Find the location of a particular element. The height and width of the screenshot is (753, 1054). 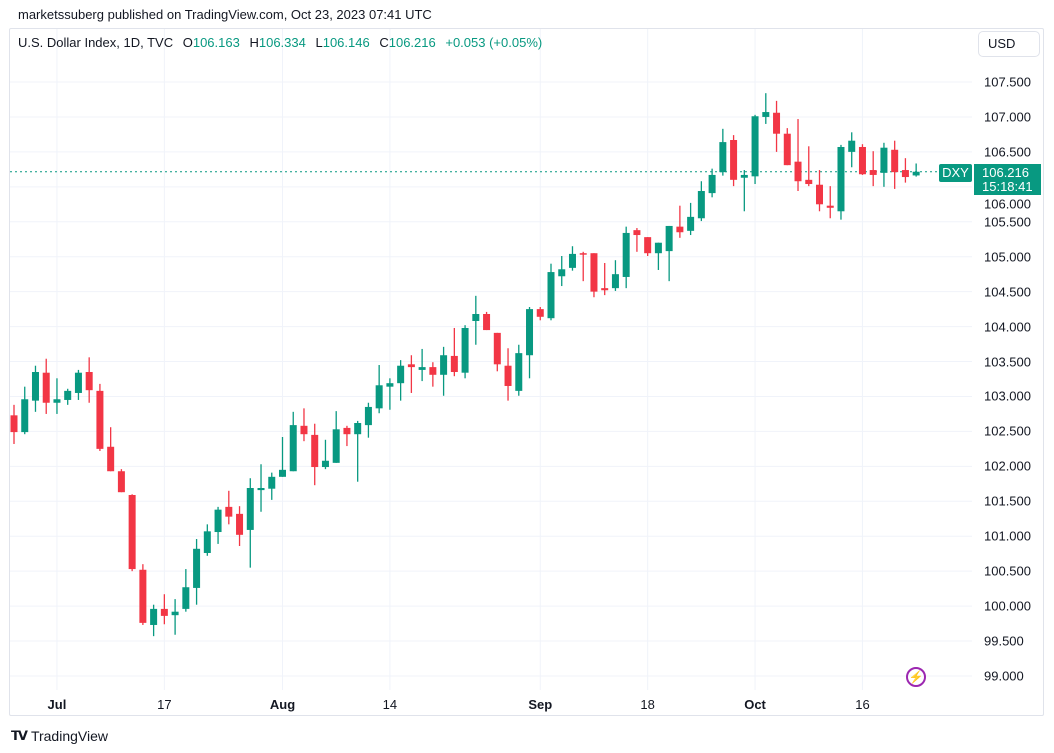

price-tick-label: 106.500 is located at coordinates (1007, 152).